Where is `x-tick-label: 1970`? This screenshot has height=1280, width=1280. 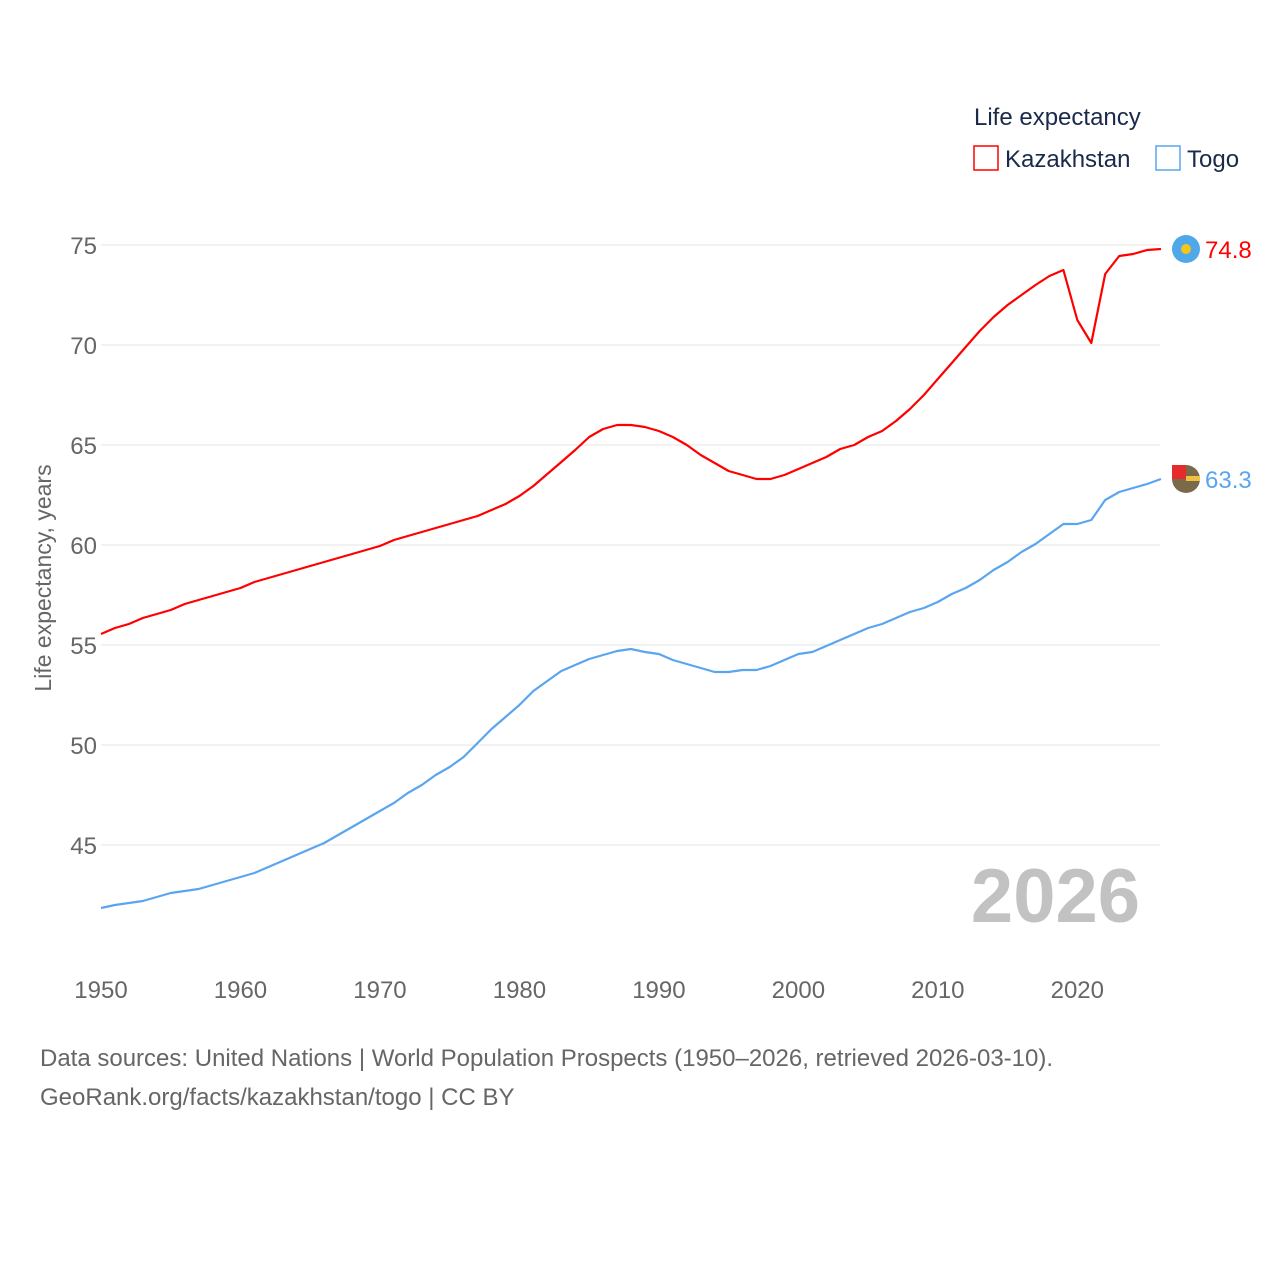
x-tick-label: 1970 is located at coordinates (379, 990).